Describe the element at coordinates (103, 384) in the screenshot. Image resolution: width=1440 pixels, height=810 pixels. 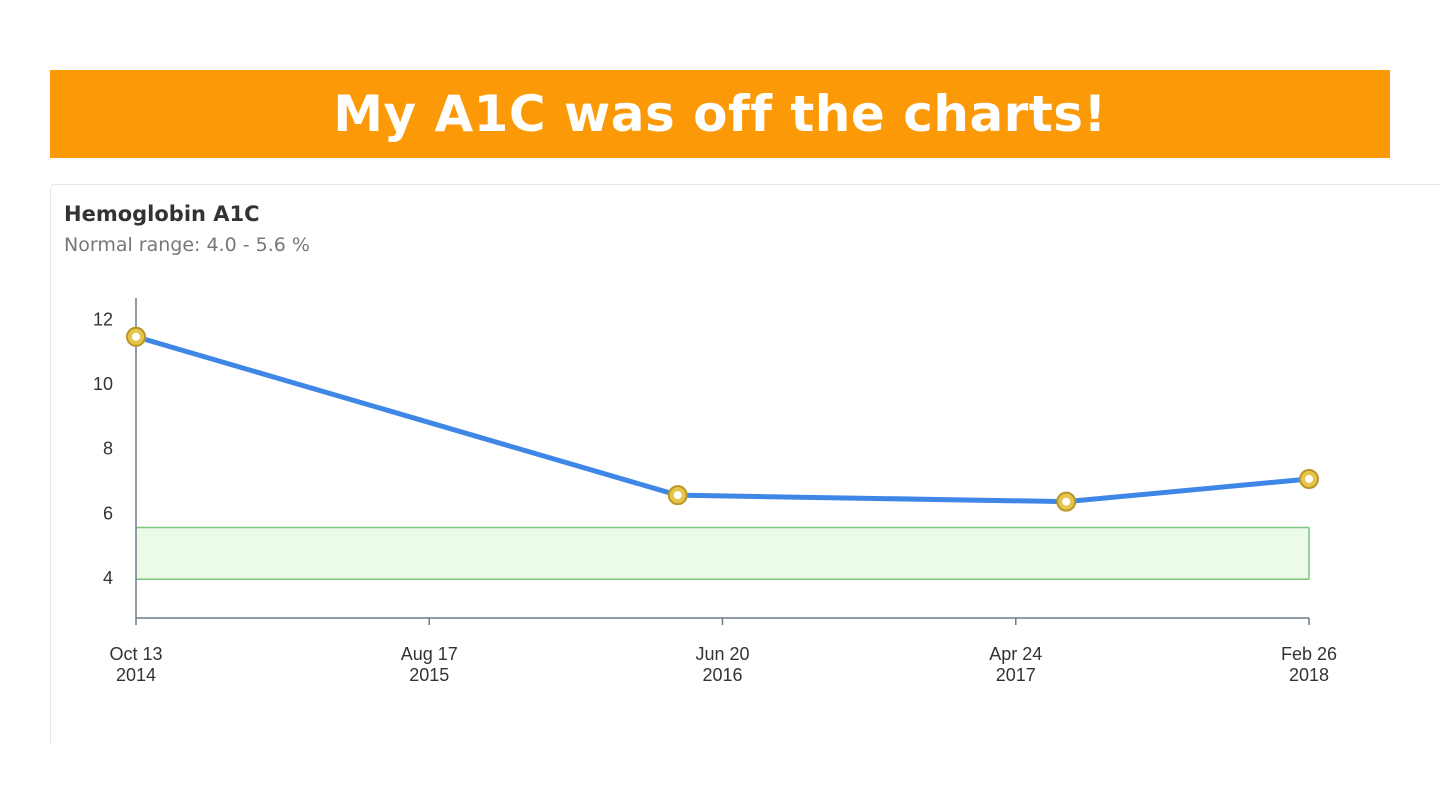
I see `y-tick-label: 10` at that location.